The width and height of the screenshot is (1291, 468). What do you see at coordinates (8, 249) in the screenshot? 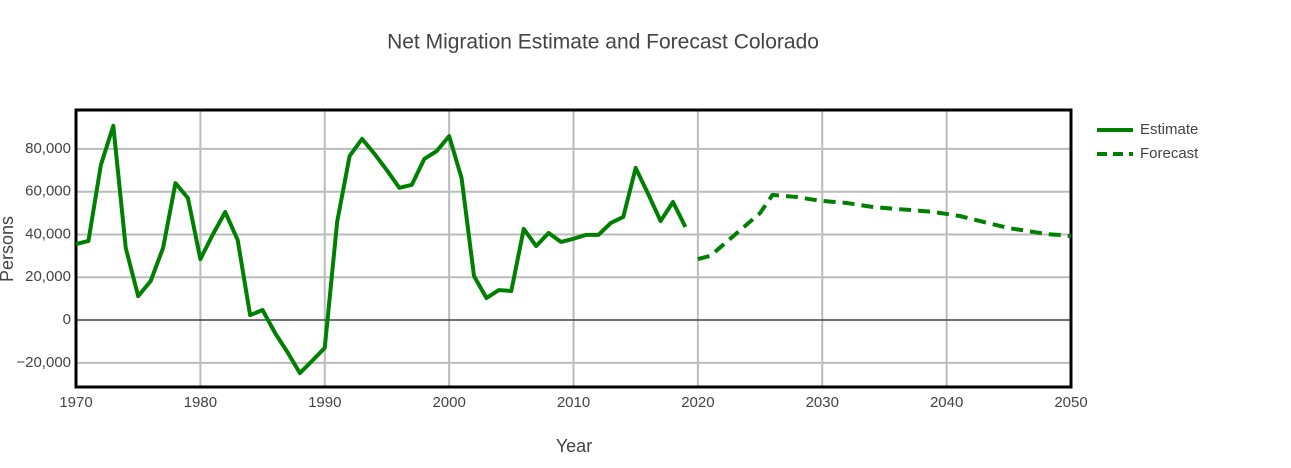
I see `y-axis-title: Persons` at bounding box center [8, 249].